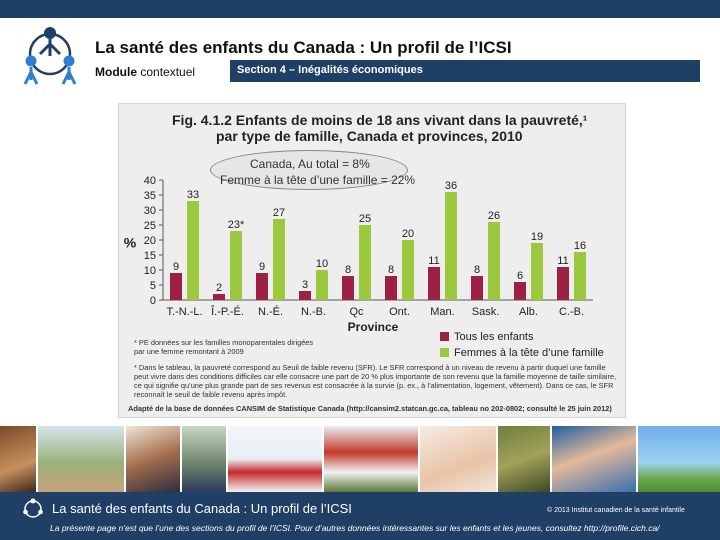  Describe the element at coordinates (595, 459) in the screenshot. I see `photo-toothbrush` at that location.